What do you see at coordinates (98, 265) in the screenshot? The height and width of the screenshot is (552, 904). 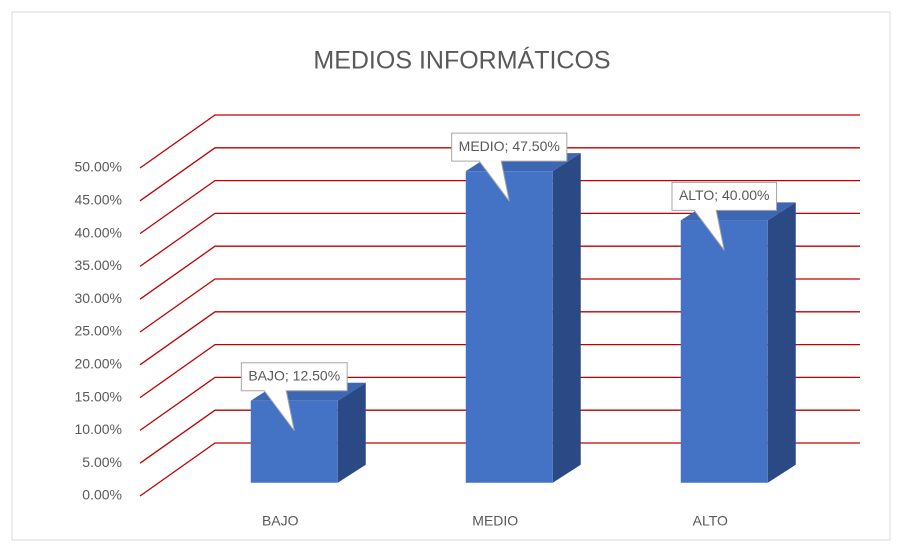 I see `y-tick-label: 35.00%` at bounding box center [98, 265].